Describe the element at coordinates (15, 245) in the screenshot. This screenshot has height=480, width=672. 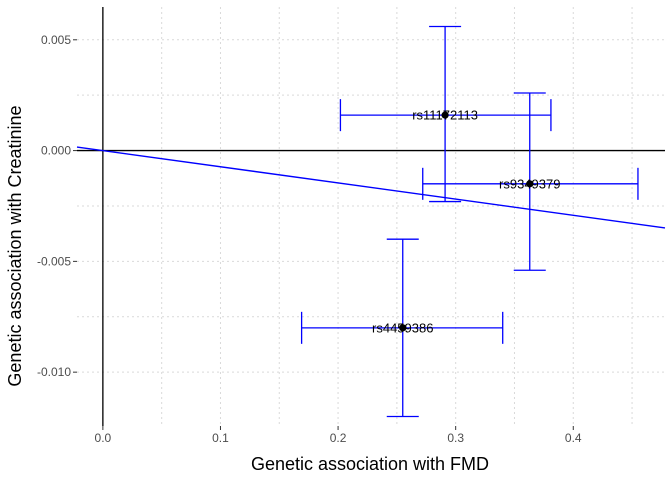
I see `y-axis-title: Genetic association with Creatinine` at that location.